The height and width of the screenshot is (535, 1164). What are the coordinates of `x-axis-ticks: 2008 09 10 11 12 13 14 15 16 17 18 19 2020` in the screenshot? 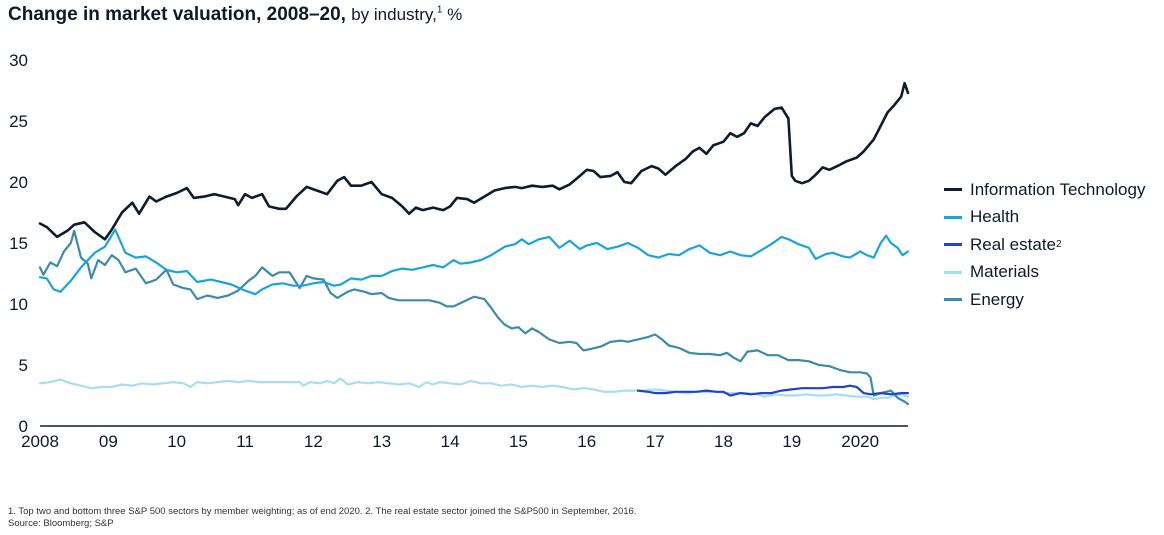 It's located at (450, 441).